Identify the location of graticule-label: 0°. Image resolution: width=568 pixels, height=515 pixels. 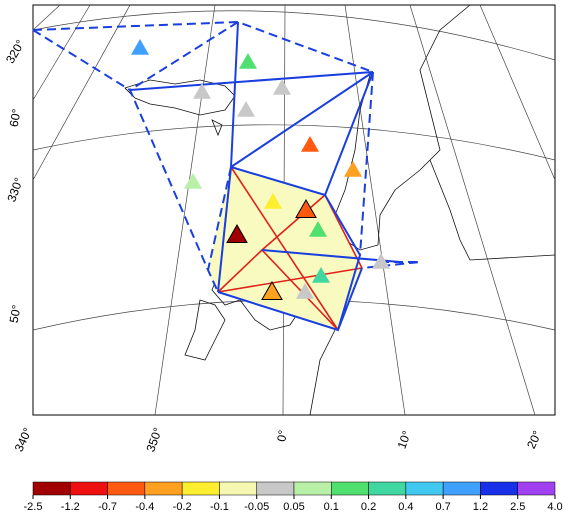
(282, 436).